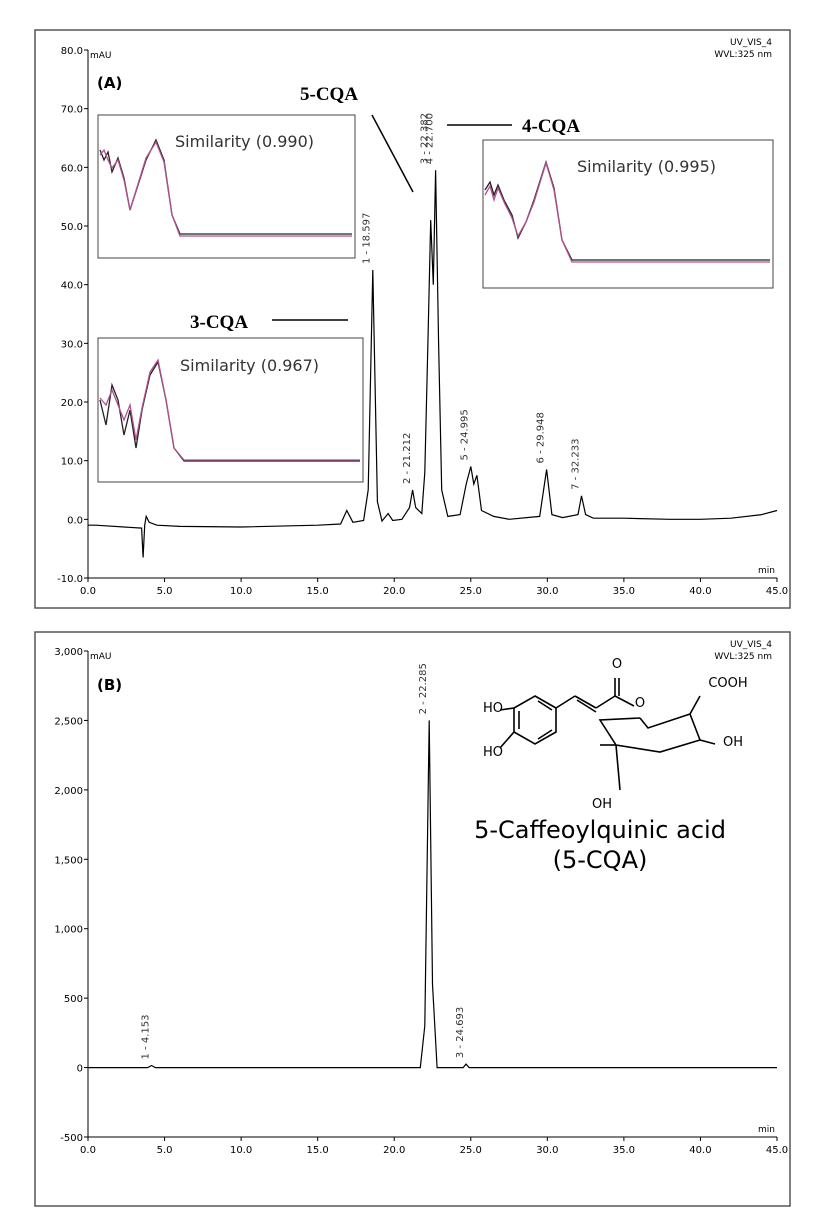 Image resolution: width=827 pixels, height=1229 pixels. I want to click on y-tick-label: -10.0, so click(70, 579).